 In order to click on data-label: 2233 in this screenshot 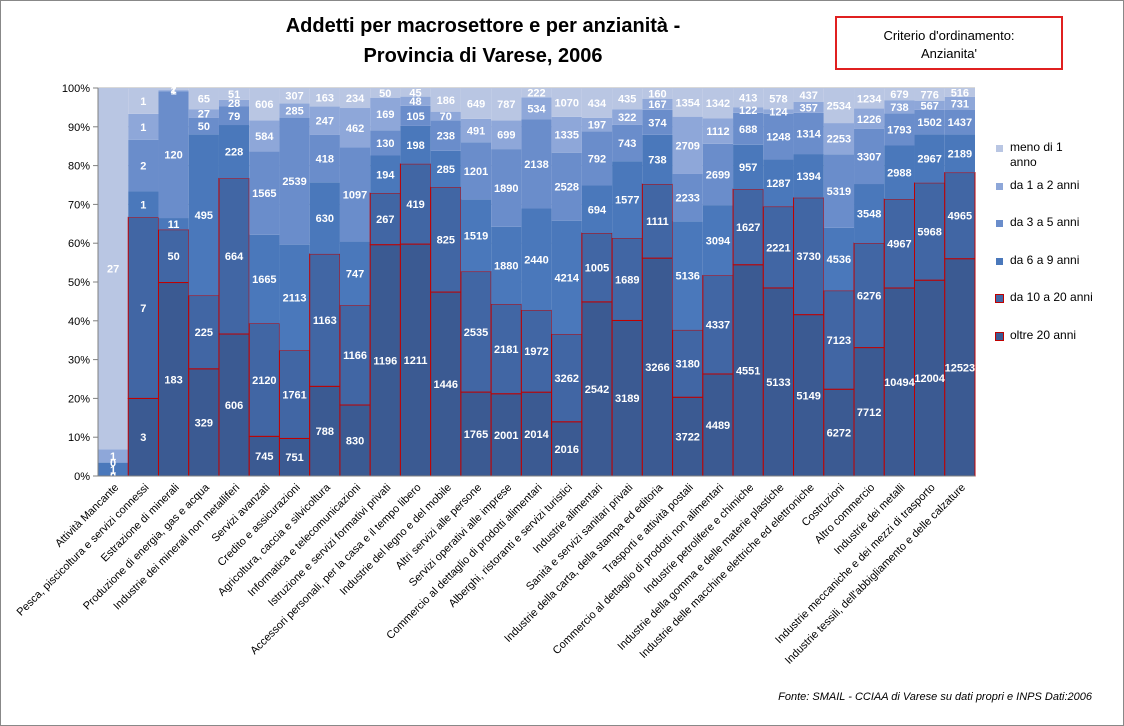, I will do `click(687, 199)`.